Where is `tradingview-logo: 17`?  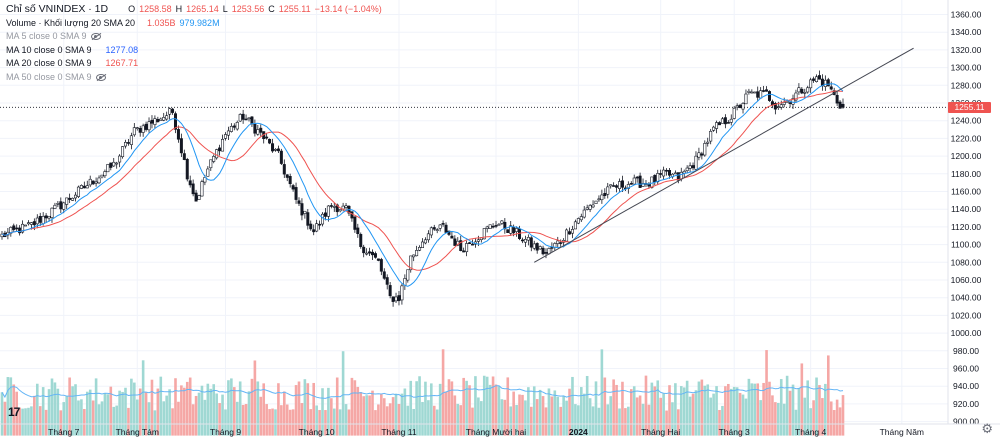
tradingview-logo: 17 is located at coordinates (14, 412).